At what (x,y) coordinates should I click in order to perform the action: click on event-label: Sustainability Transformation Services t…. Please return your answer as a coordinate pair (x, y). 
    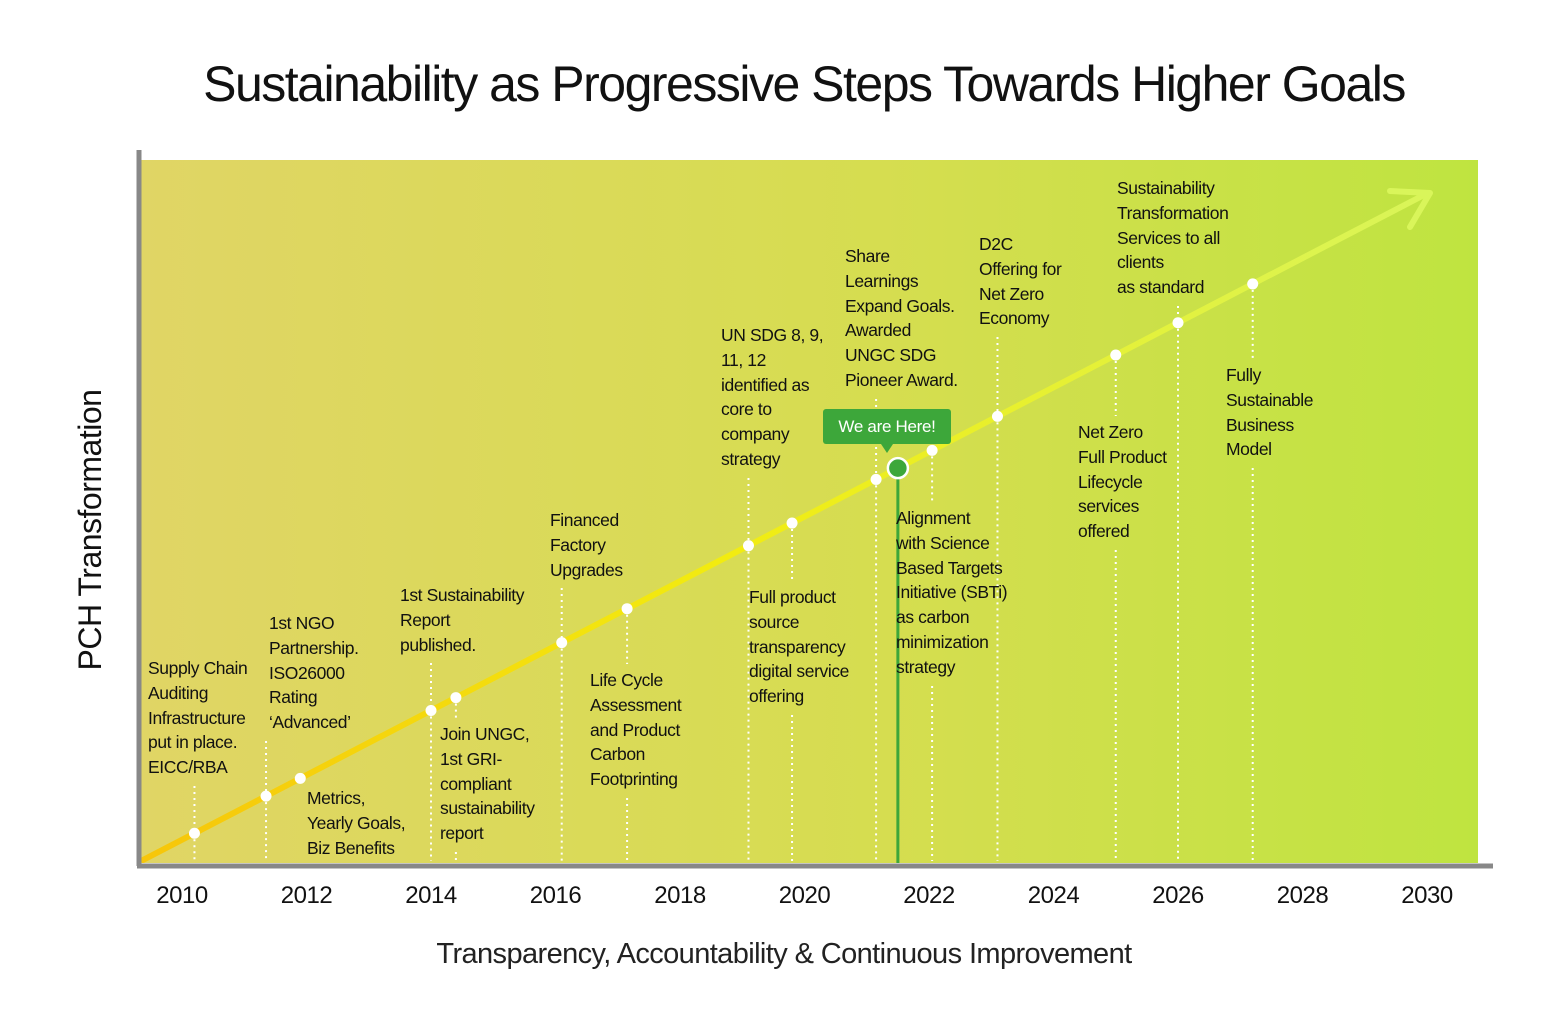
    Looking at the image, I should click on (1173, 238).